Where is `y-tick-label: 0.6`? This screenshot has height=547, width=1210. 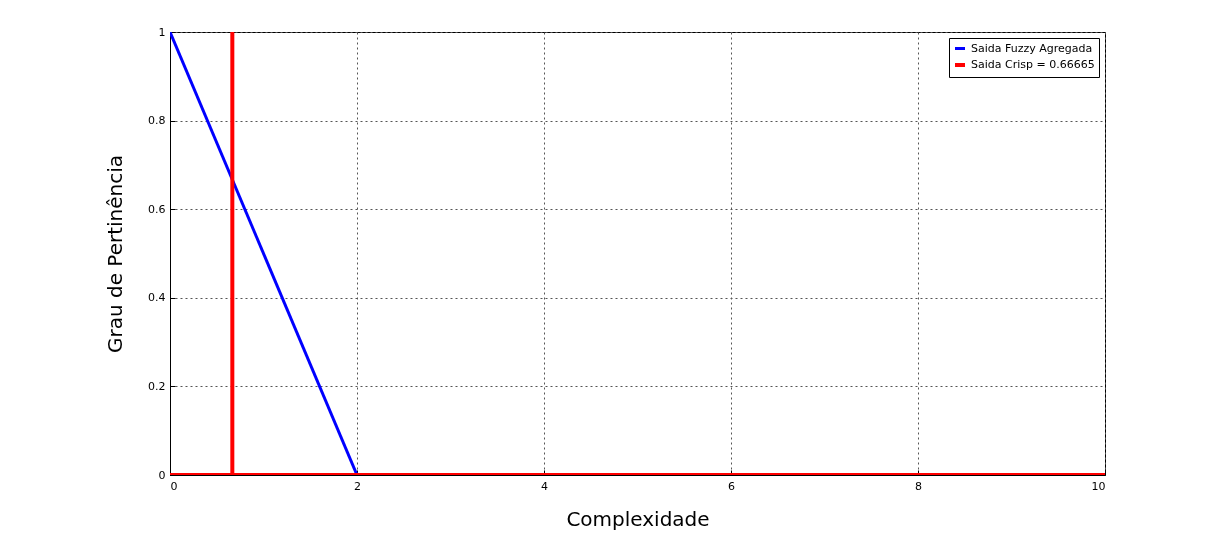
y-tick-label: 0.6 is located at coordinates (157, 209).